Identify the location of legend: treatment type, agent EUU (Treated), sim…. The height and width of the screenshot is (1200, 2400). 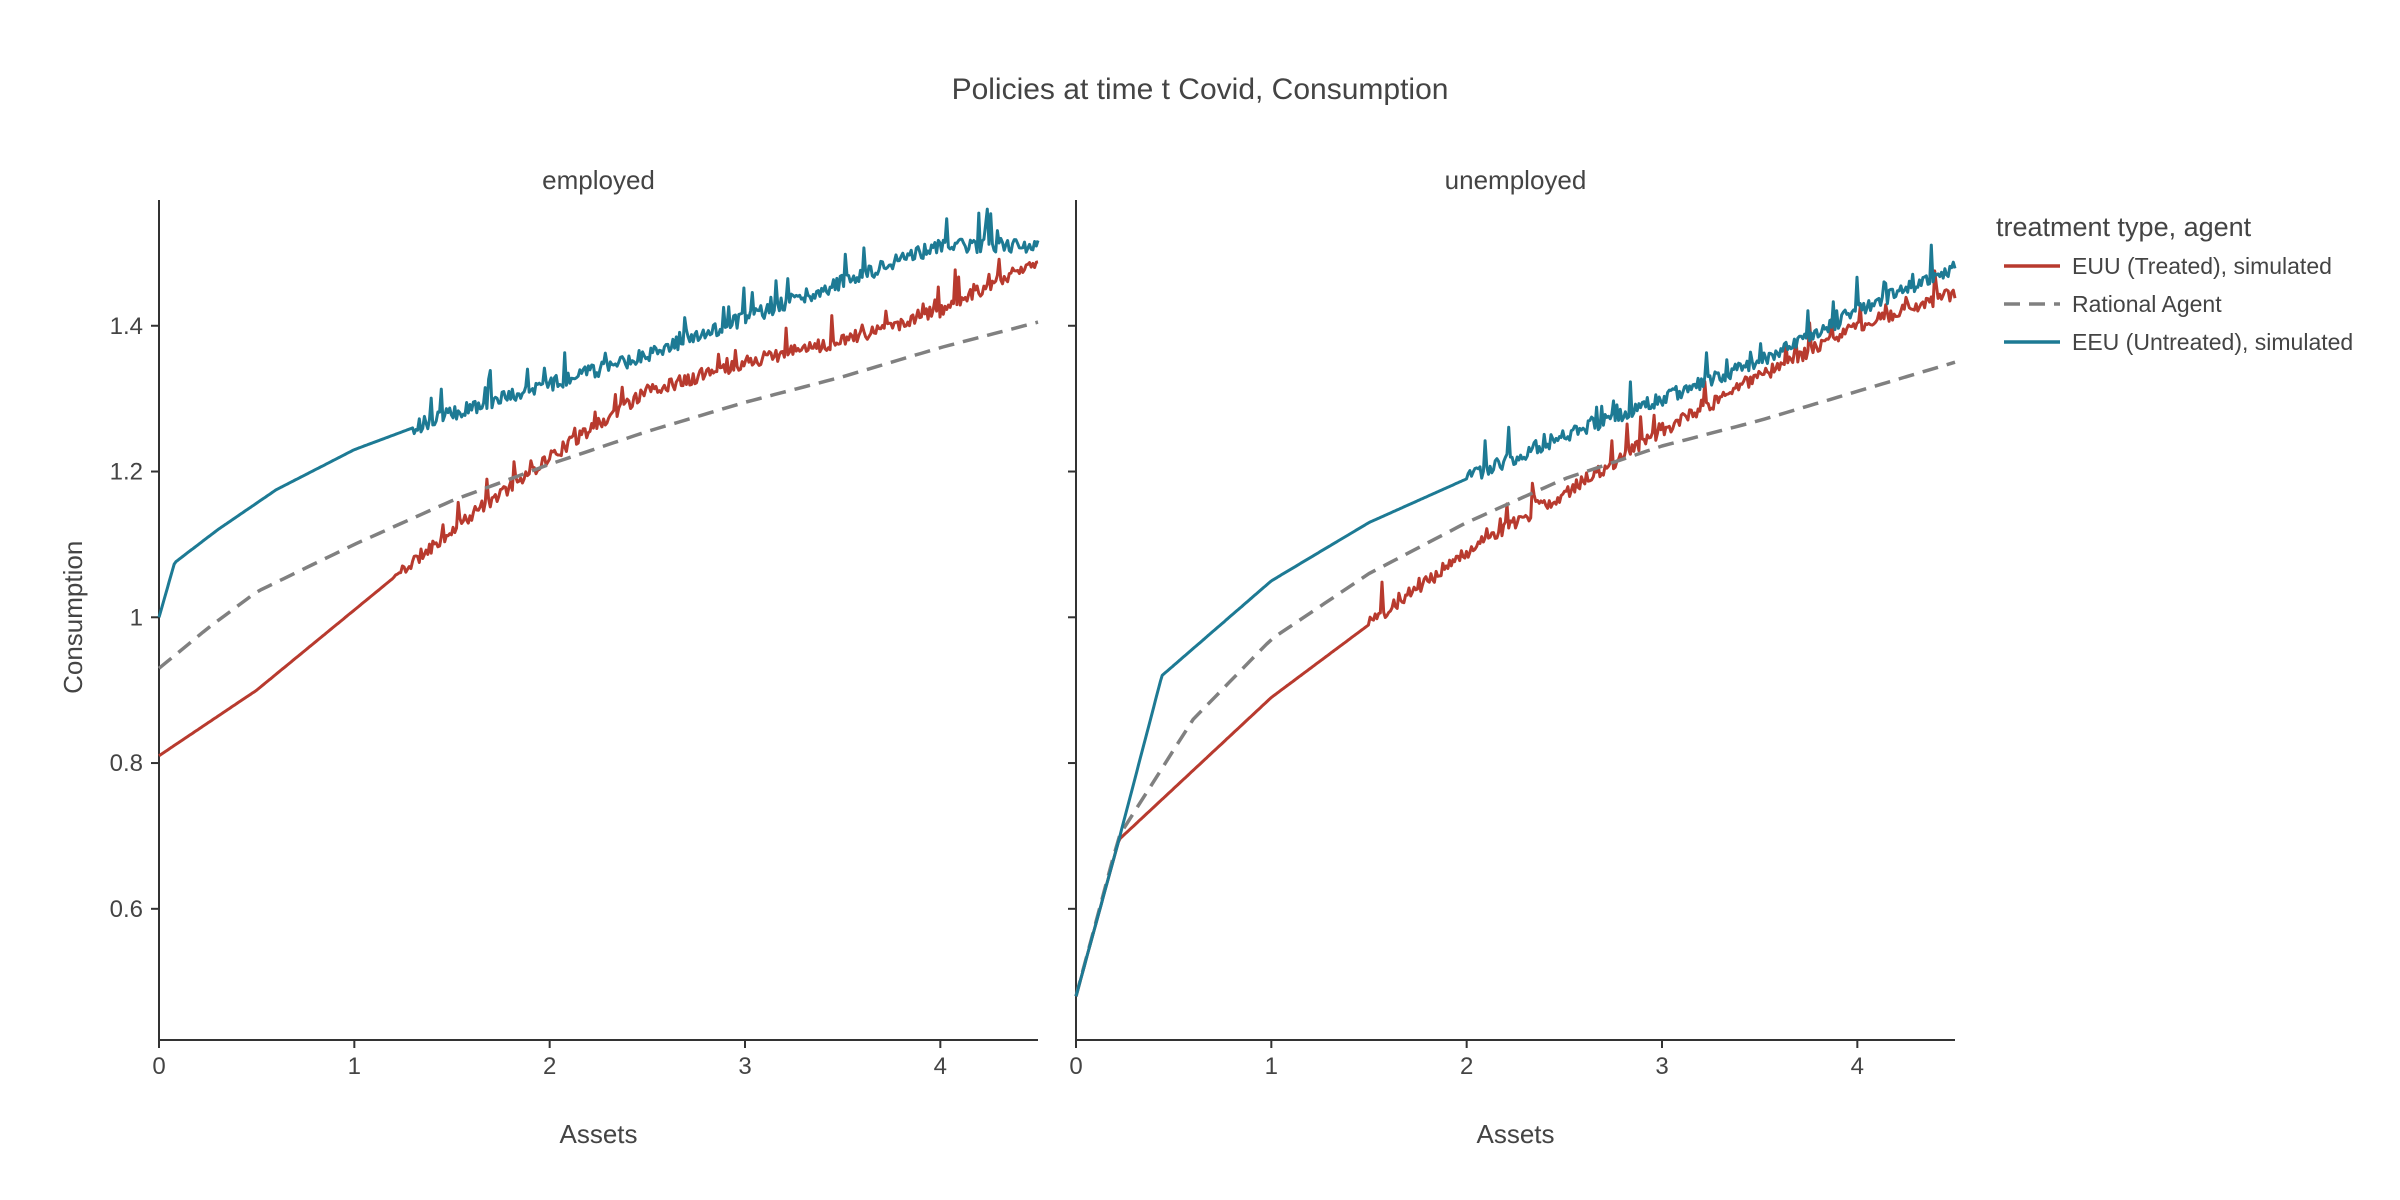
(2174, 283).